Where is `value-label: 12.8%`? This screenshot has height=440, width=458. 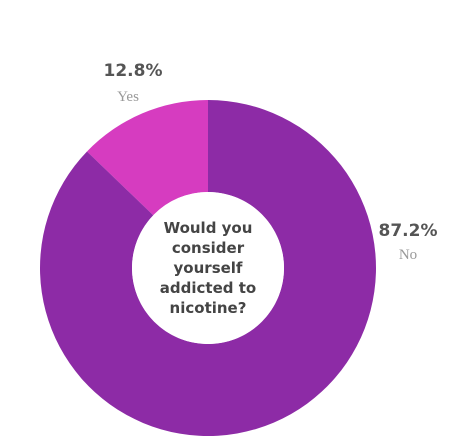
value-label: 12.8% is located at coordinates (133, 71).